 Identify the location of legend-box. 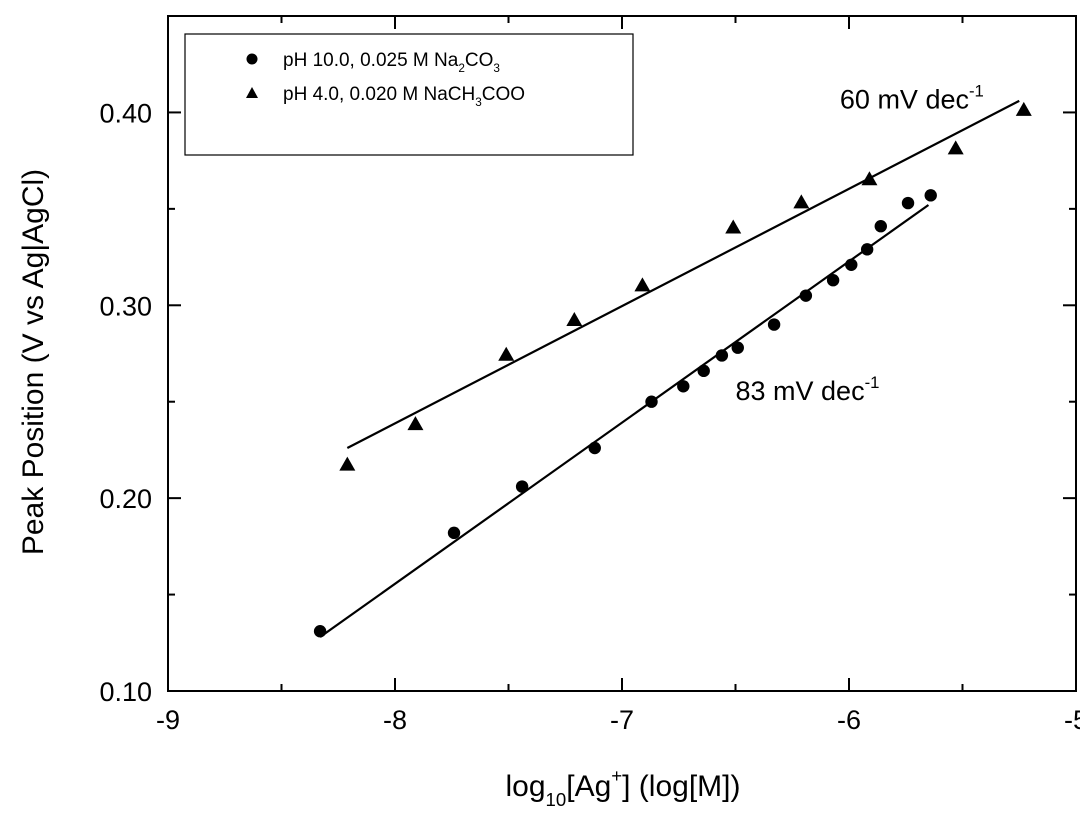
(409, 94).